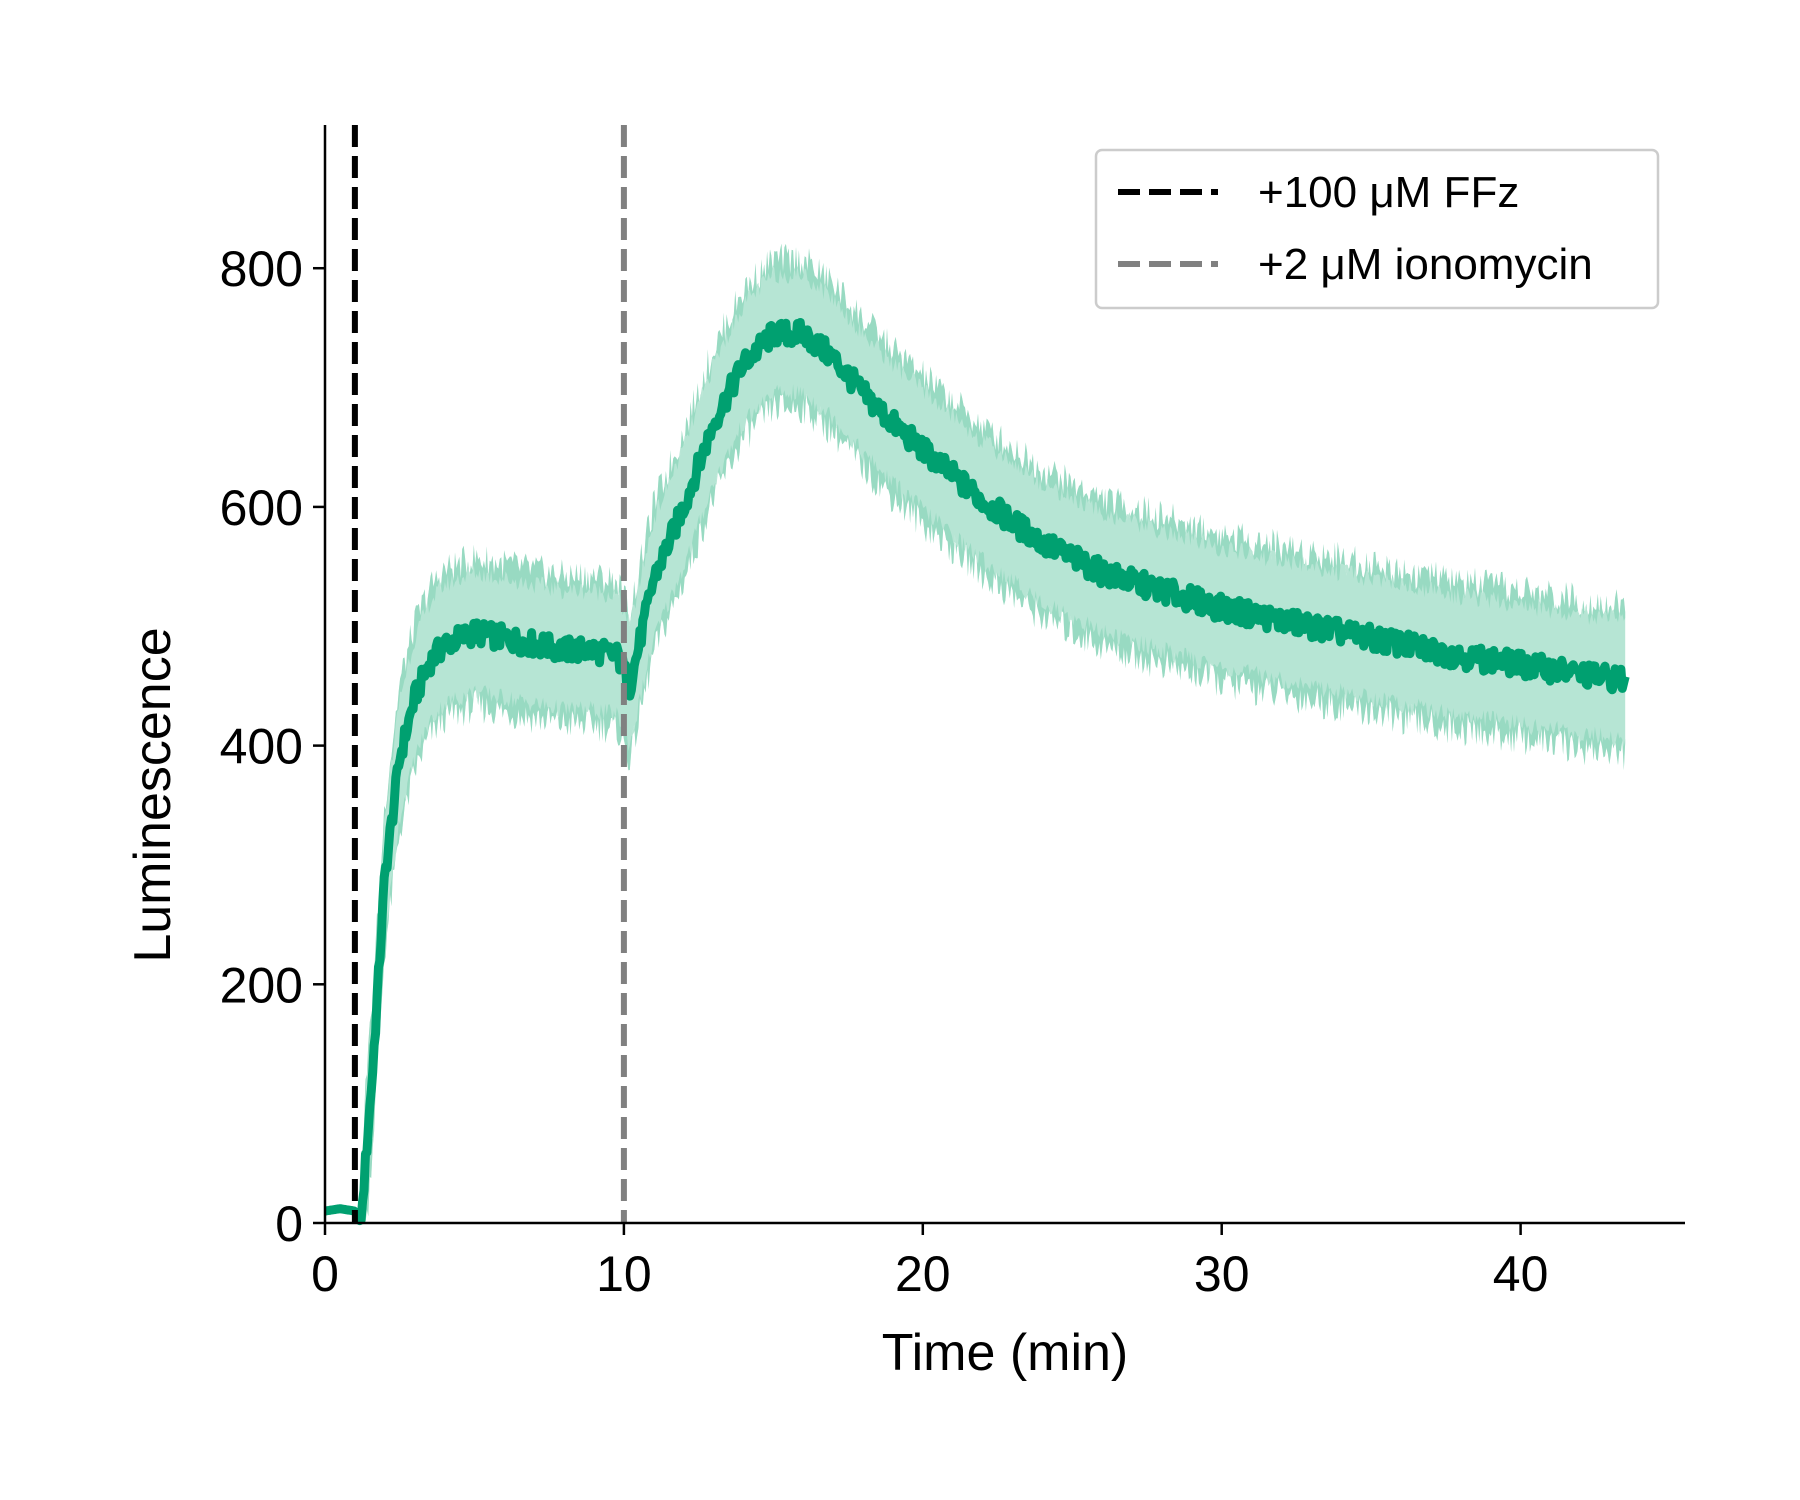 The image size is (1800, 1500). Describe the element at coordinates (624, 1274) in the screenshot. I see `x-tick-label: 10` at that location.